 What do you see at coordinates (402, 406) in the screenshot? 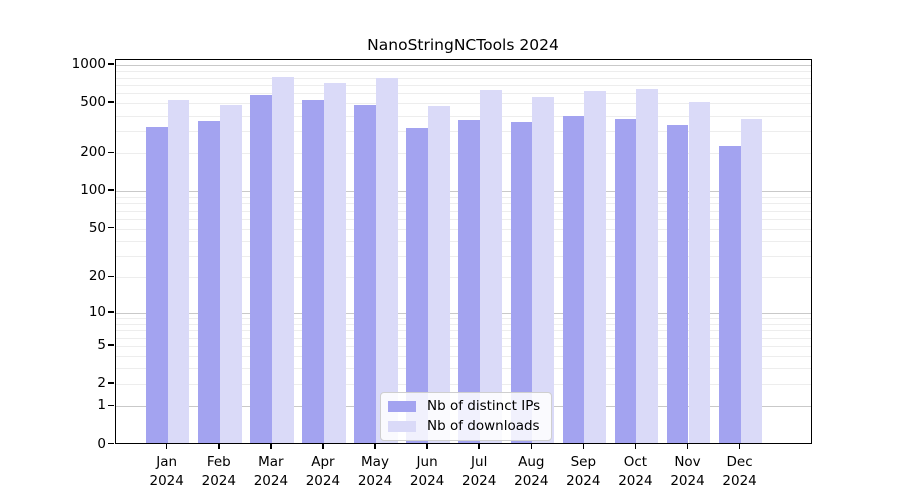
I see `legend-swatch-distinct_ips` at bounding box center [402, 406].